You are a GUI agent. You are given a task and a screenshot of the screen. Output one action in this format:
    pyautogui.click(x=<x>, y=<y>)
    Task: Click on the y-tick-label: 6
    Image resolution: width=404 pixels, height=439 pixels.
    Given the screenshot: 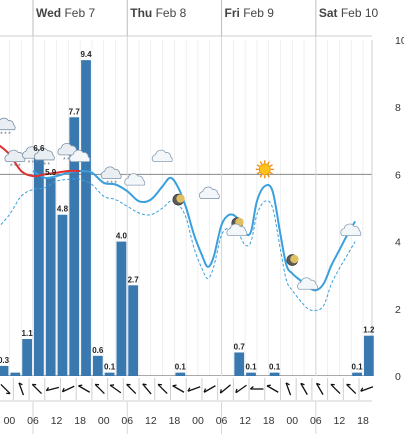 What is the action you would take?
    pyautogui.click(x=398, y=175)
    